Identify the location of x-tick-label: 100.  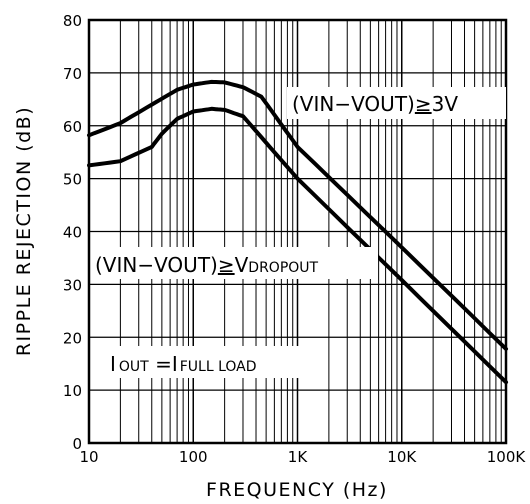
(193, 457).